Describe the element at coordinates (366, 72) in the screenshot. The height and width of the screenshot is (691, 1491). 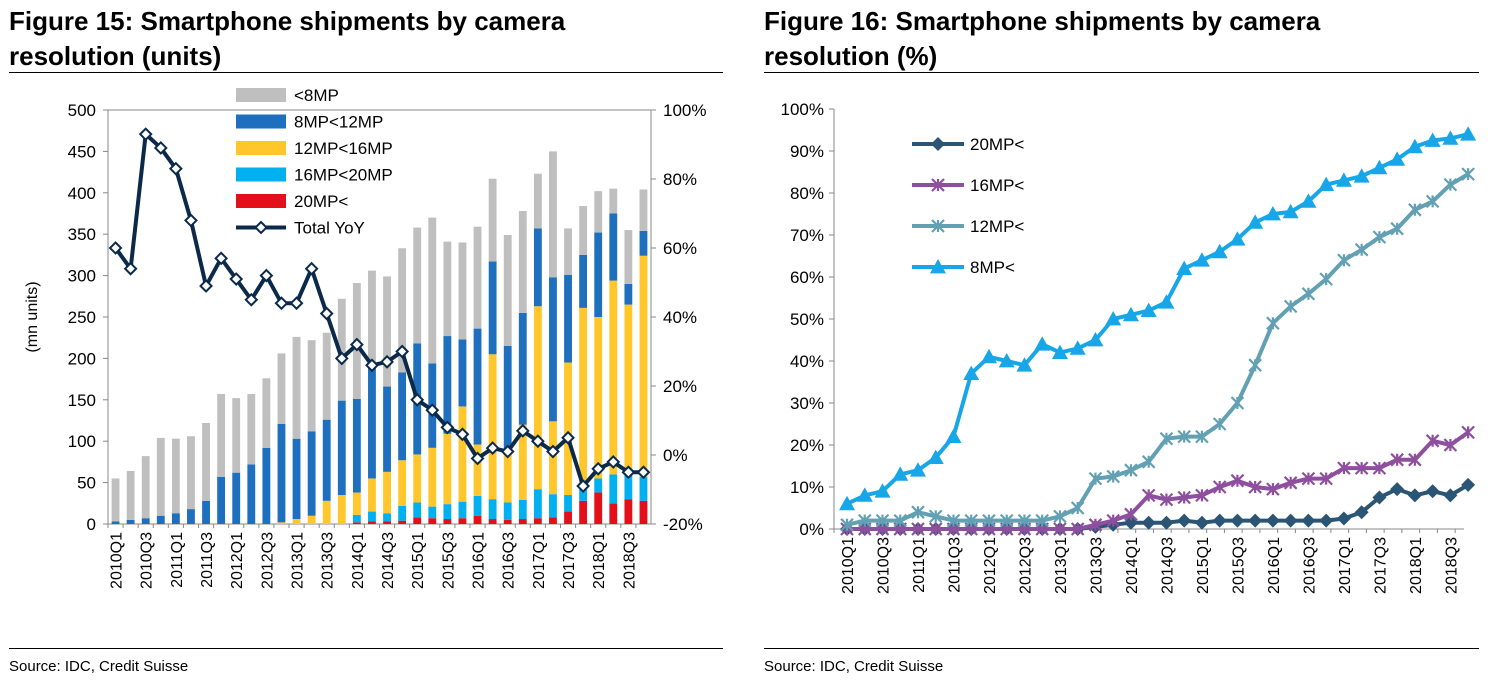
I see `figure-15-title-rule` at that location.